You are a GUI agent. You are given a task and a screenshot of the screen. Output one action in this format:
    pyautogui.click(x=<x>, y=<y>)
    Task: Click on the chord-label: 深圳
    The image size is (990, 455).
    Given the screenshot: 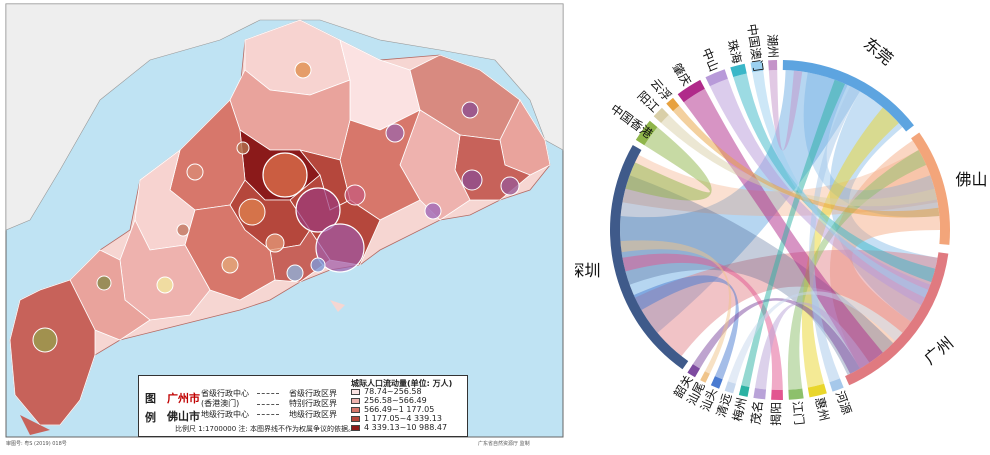 What is the action you would take?
    pyautogui.click(x=588, y=270)
    